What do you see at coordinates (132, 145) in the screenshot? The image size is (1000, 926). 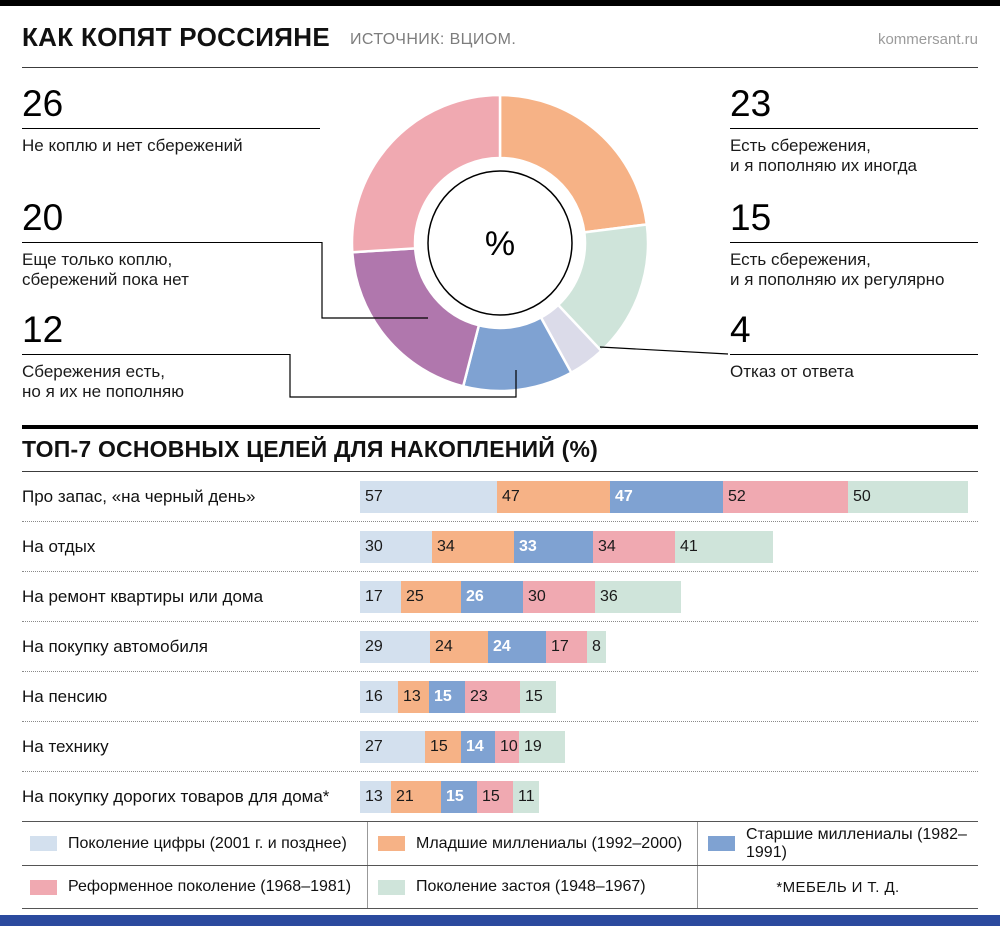 I see `callout-label: Не коплю и нет сбережений` at bounding box center [132, 145].